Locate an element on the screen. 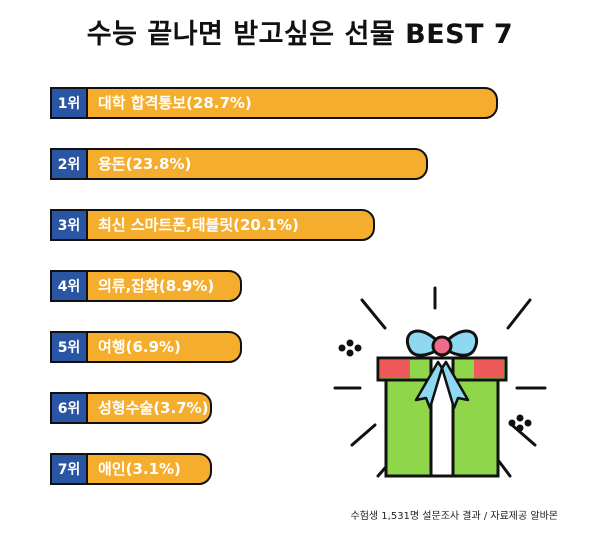 This screenshot has width=600, height=544. bar: 최신 스마트폰,태블릿(20.1%) is located at coordinates (230, 225).